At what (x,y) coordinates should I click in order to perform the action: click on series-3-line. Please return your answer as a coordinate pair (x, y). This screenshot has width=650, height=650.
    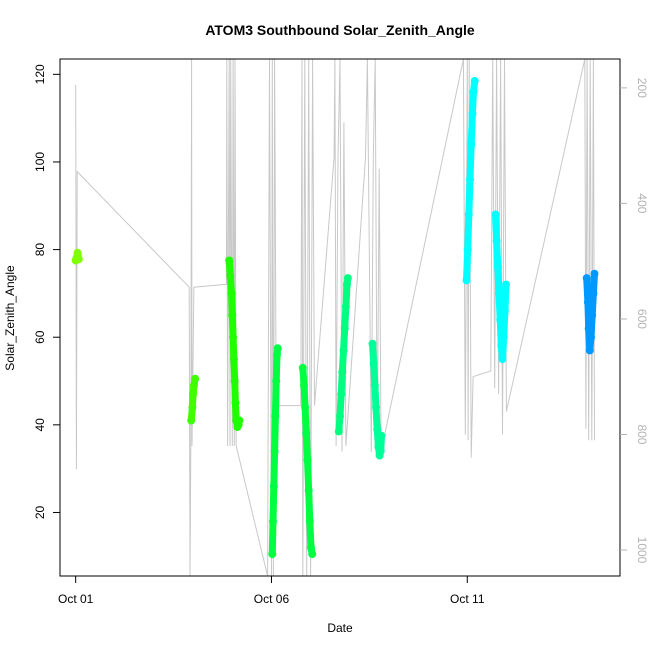
    Looking at the image, I should click on (275, 451).